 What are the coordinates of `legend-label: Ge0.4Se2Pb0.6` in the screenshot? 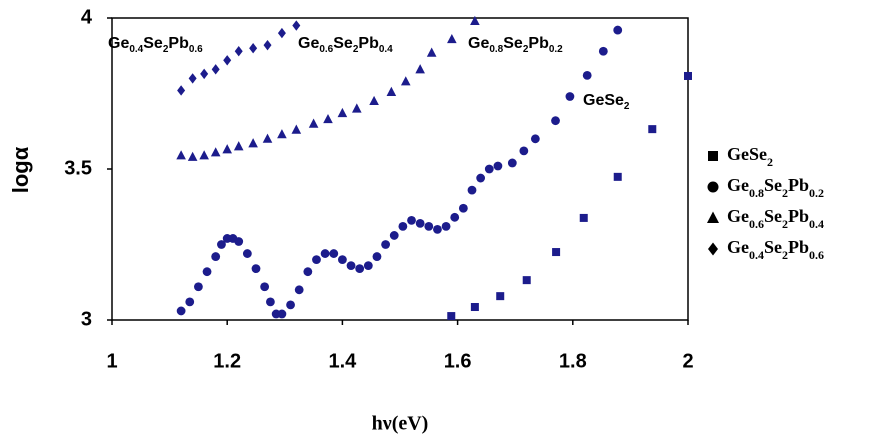 It's located at (775, 249).